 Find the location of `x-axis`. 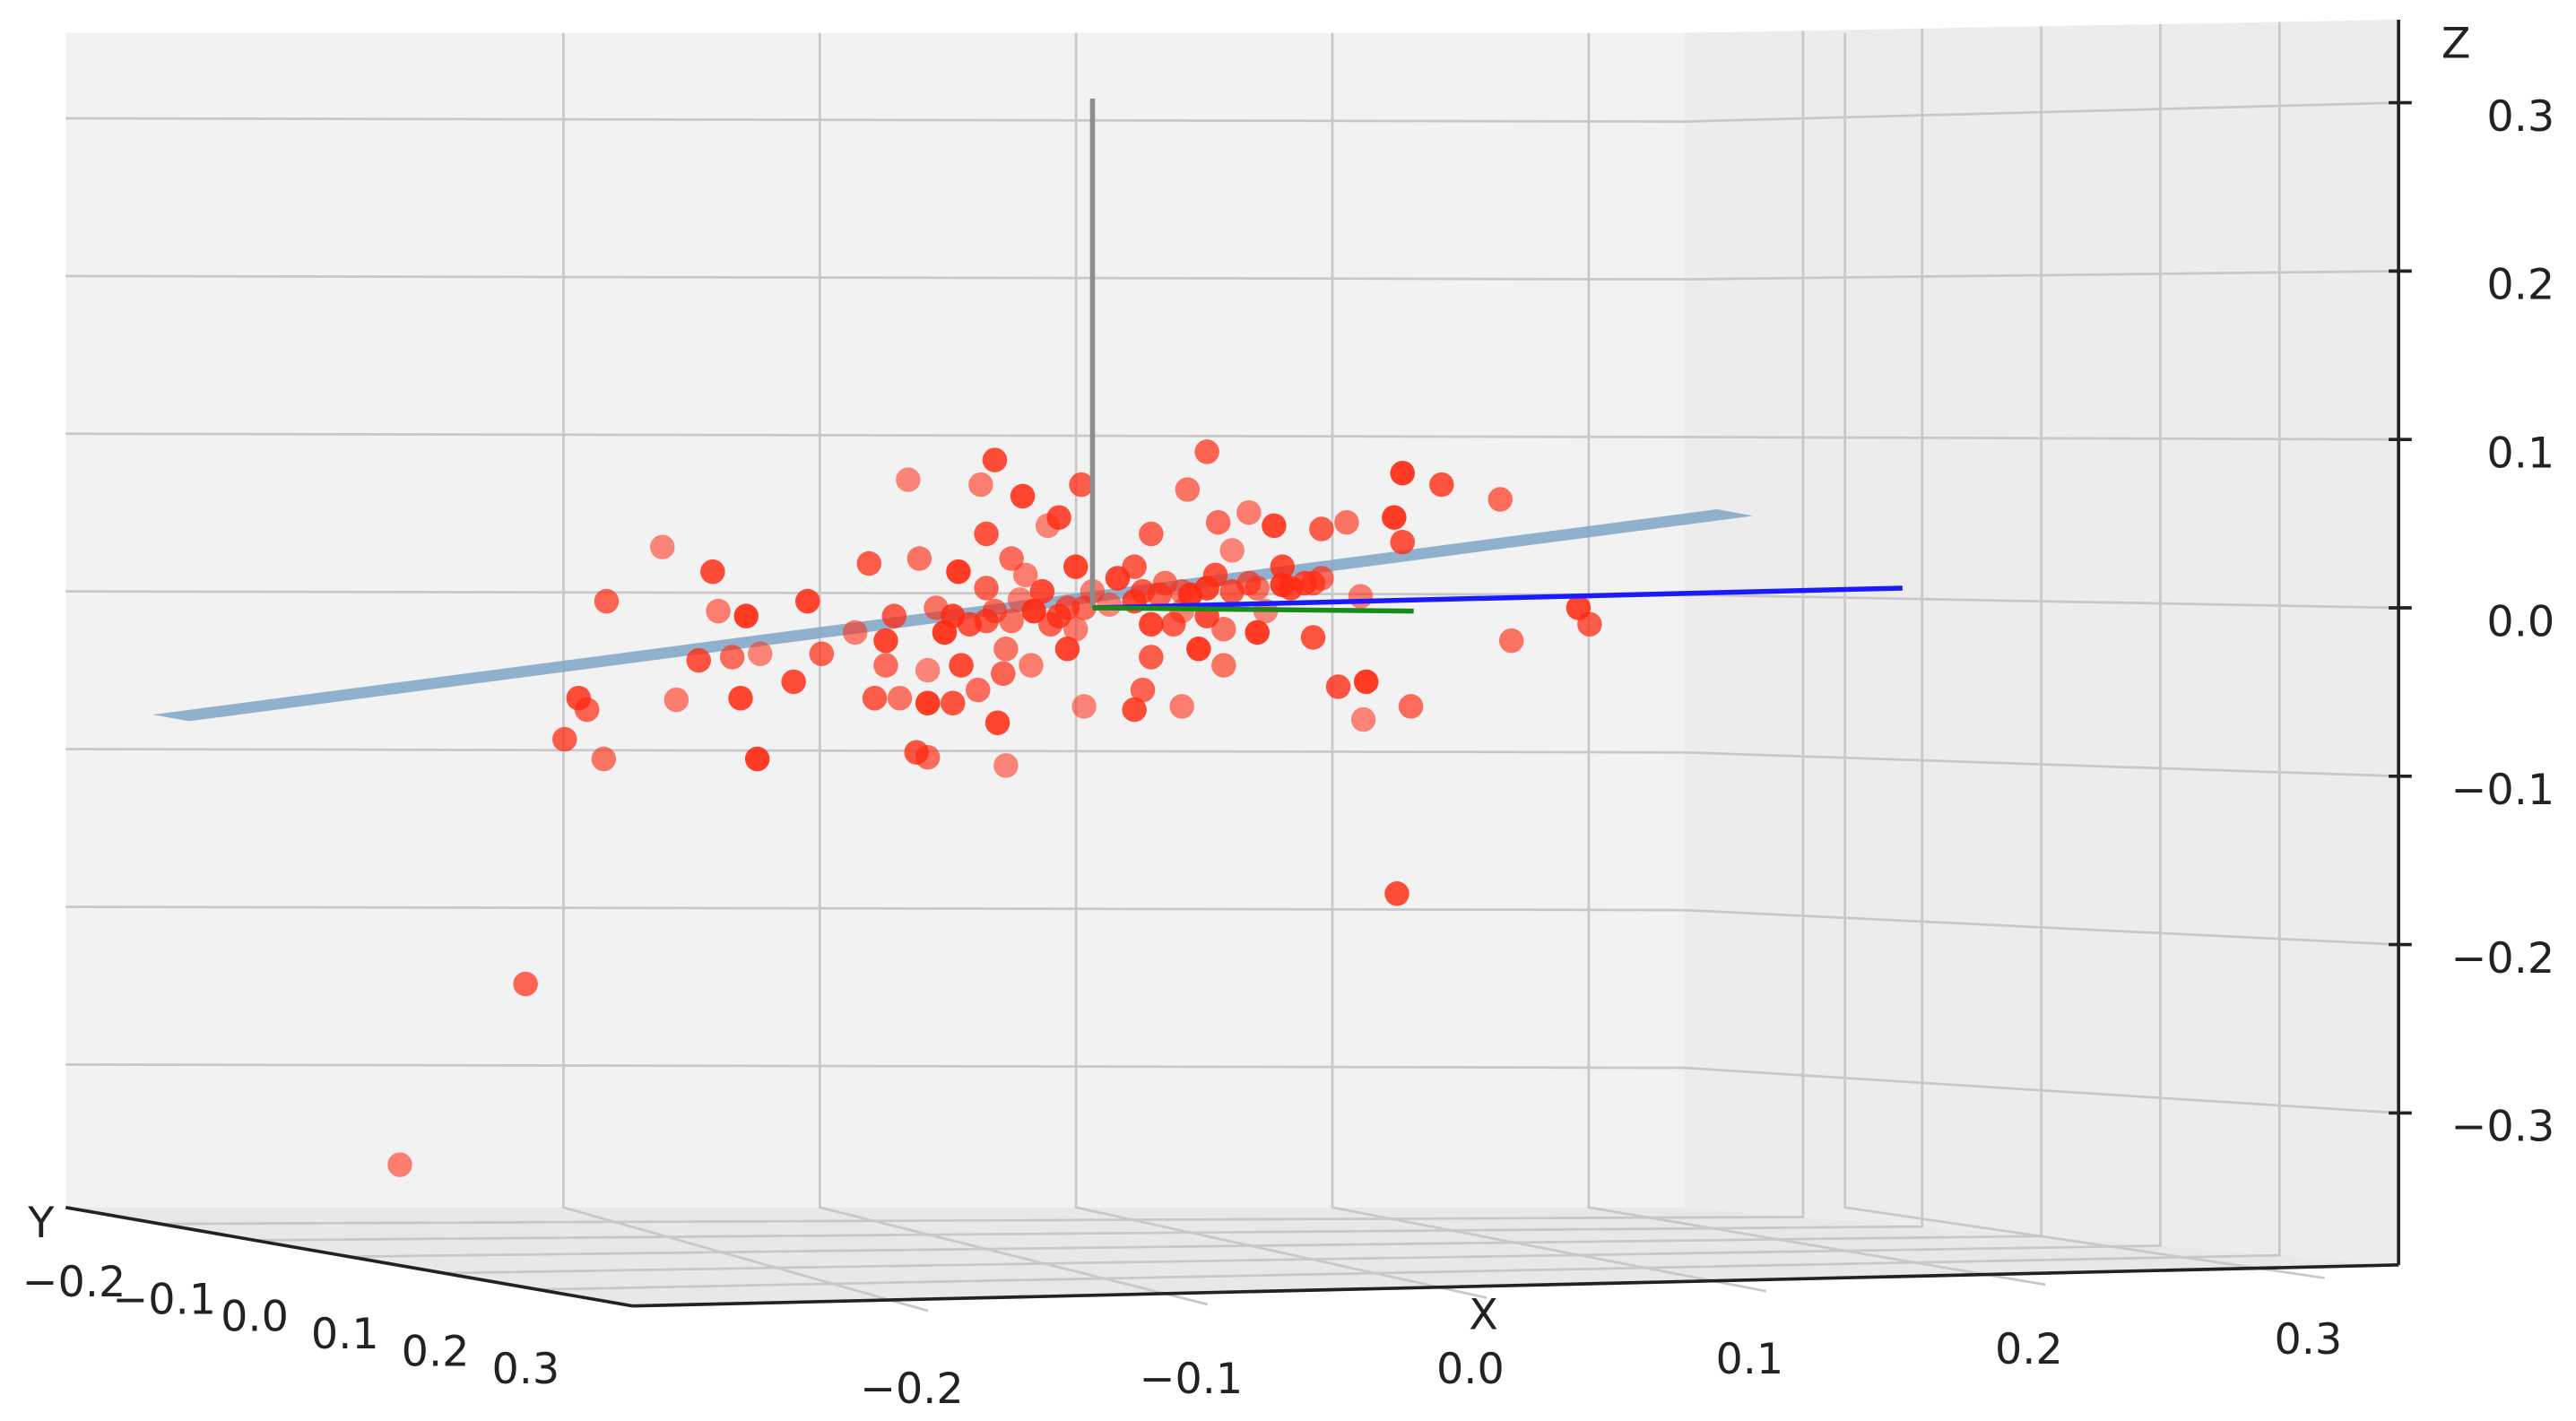

x-axis is located at coordinates (1515, 1285).